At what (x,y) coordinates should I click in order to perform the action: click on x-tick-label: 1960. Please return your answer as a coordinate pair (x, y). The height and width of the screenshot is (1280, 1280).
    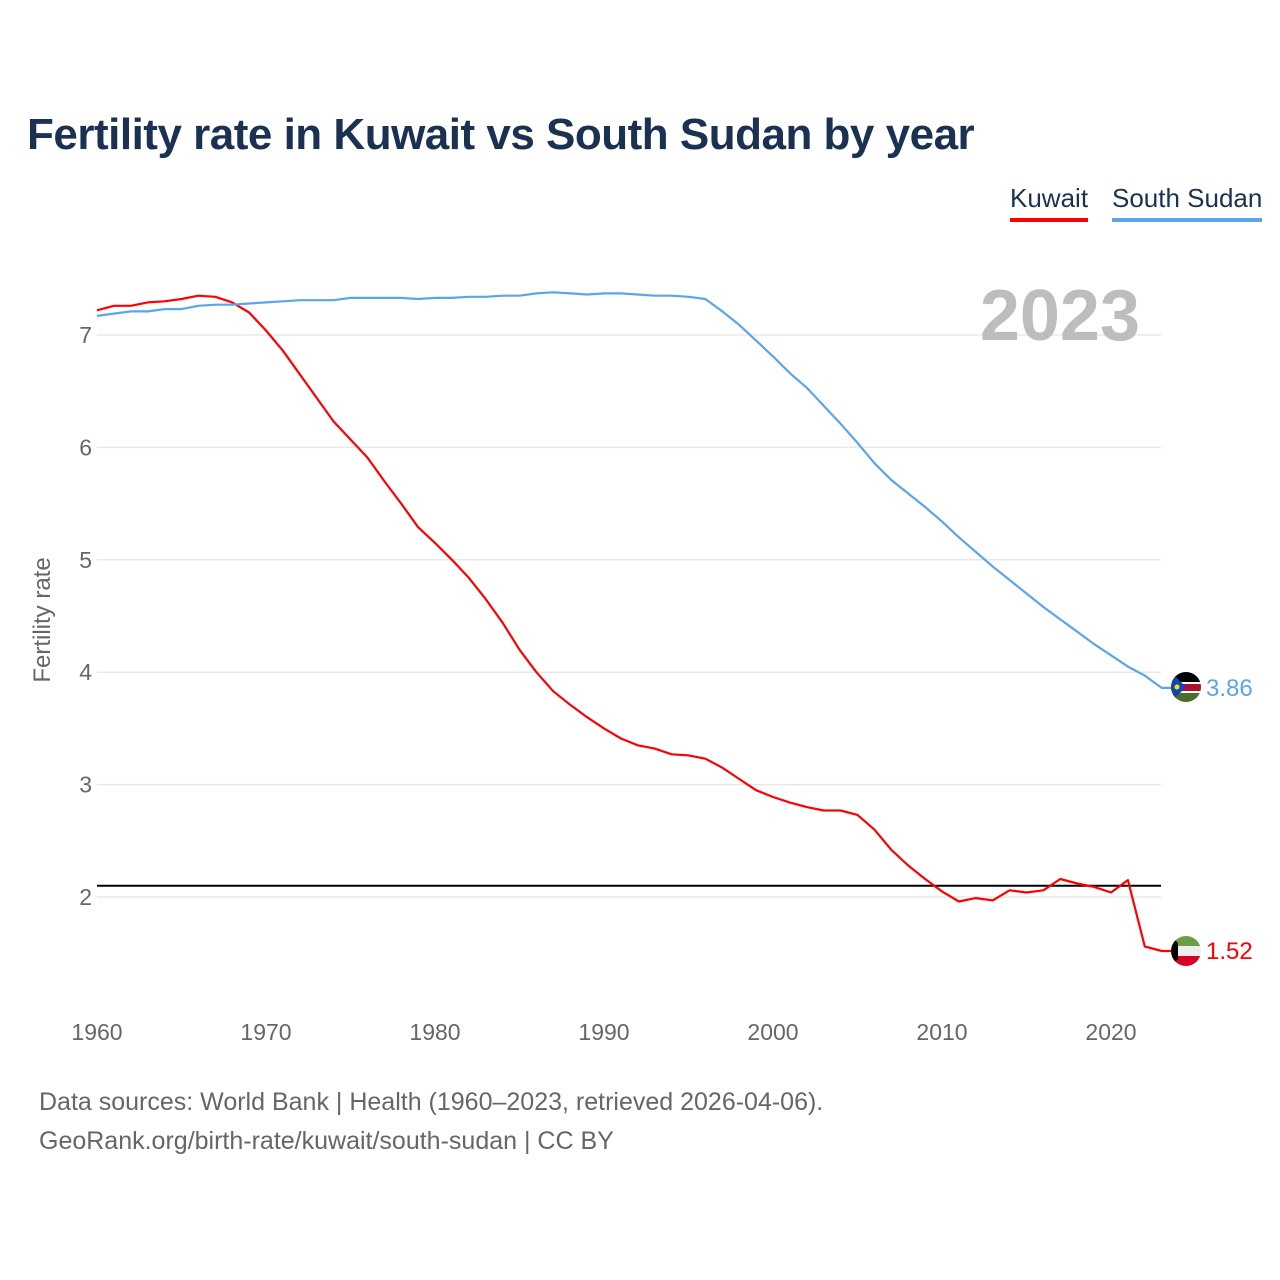
    Looking at the image, I should click on (96, 1032).